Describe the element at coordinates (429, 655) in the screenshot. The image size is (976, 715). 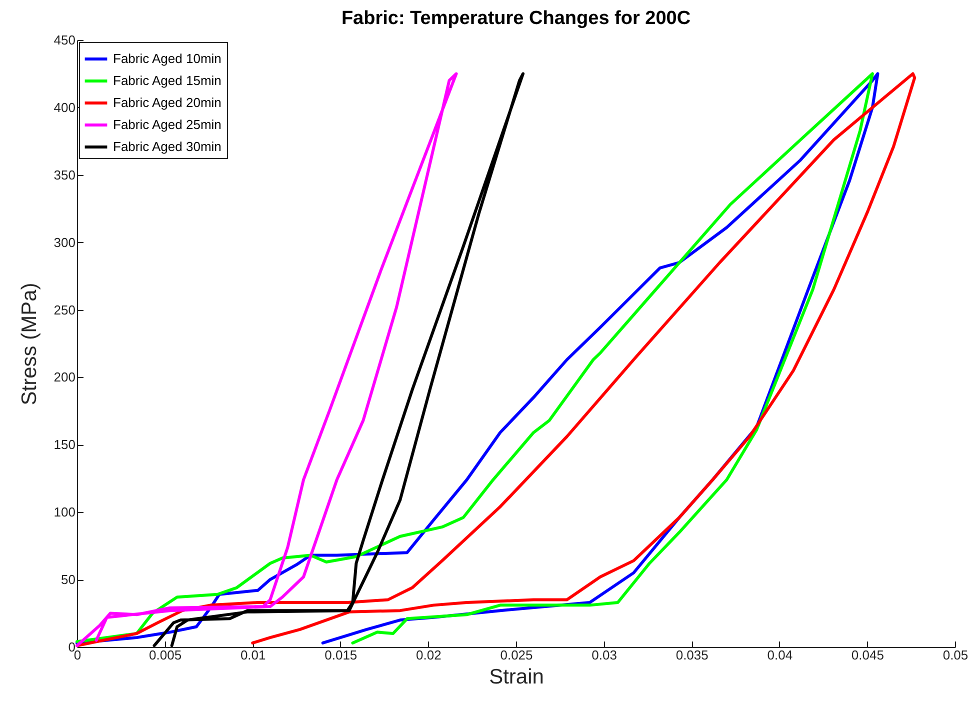
I see `x-tick-label: 0.02` at that location.